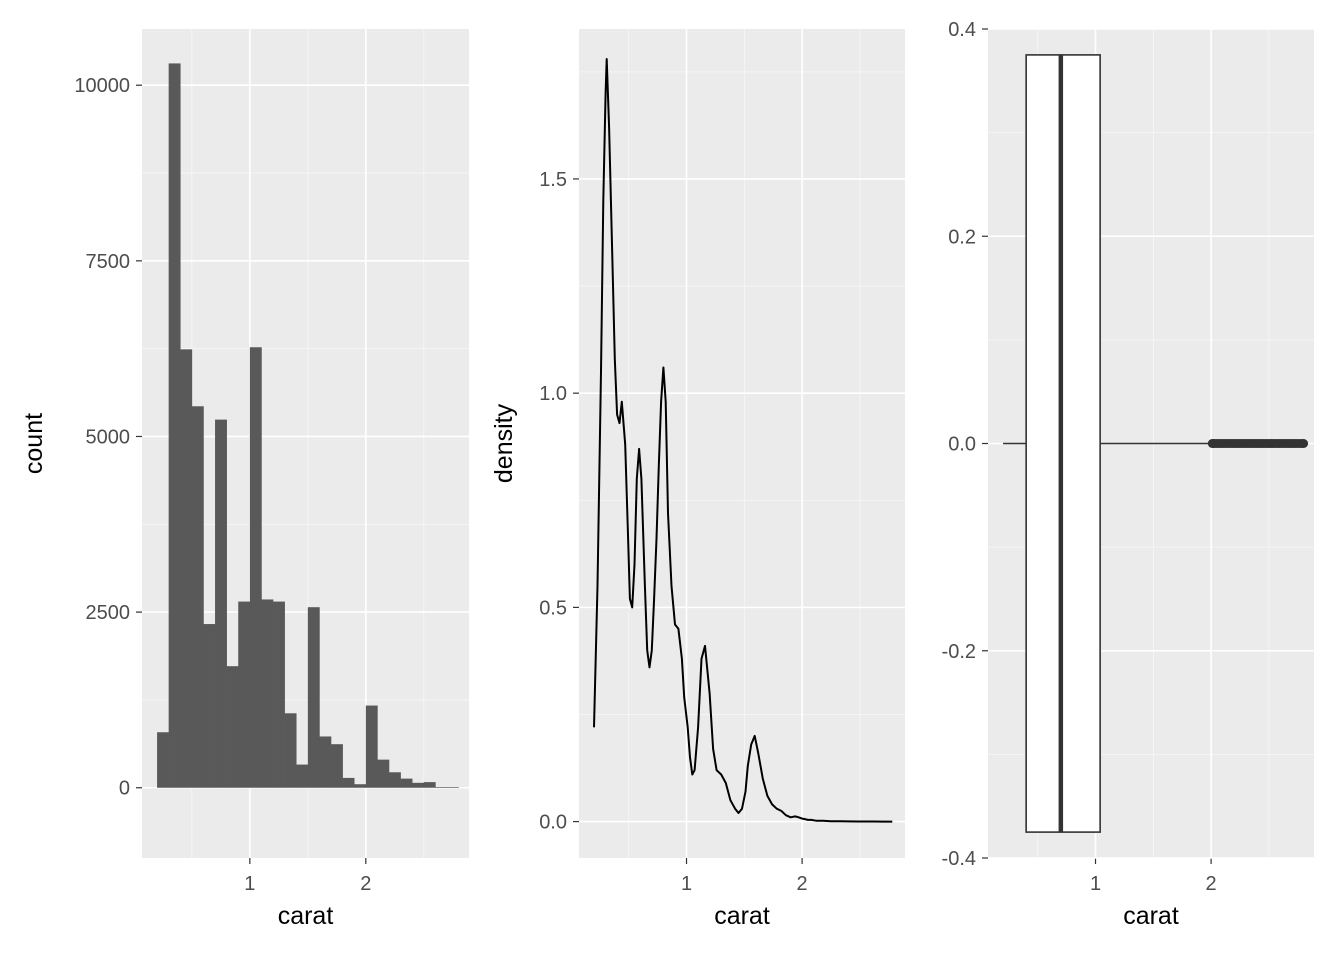 Image resolution: width=1344 pixels, height=960 pixels. Describe the element at coordinates (34, 443) in the screenshot. I see `y-axis-title: count` at that location.